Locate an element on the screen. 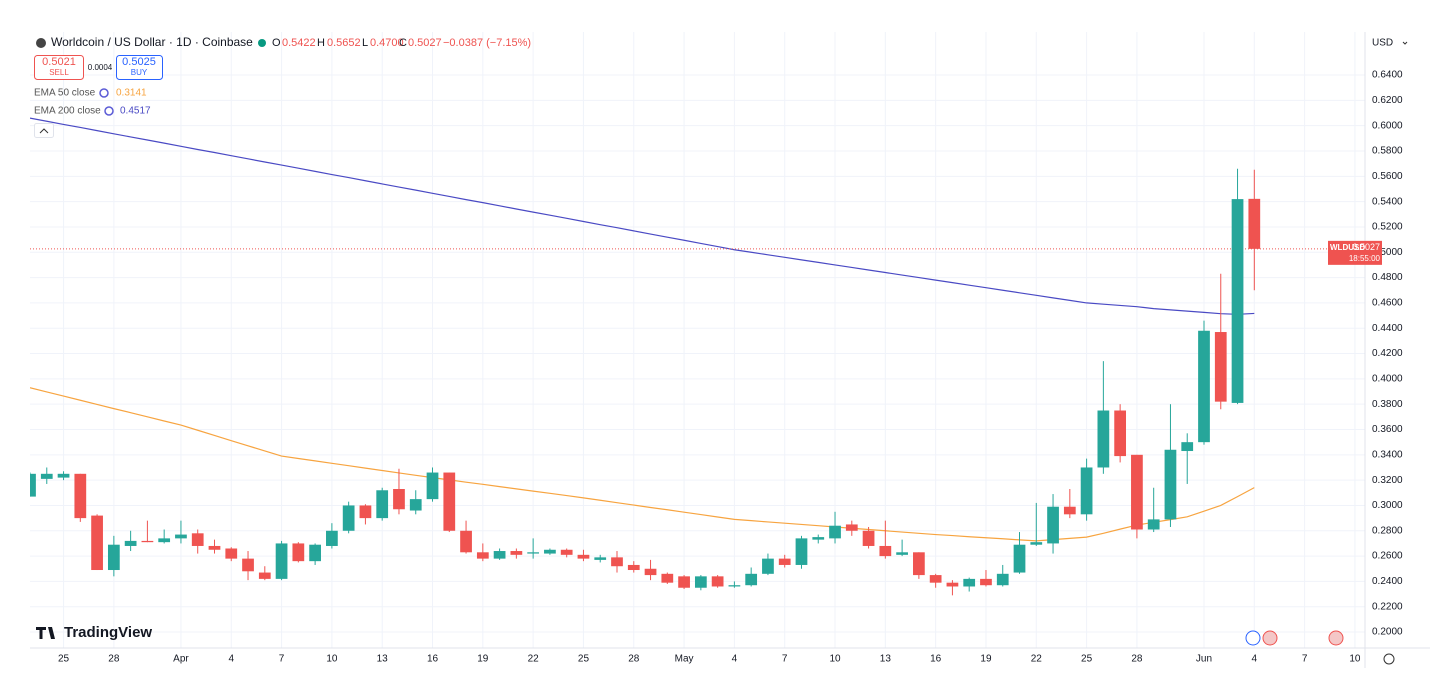  collapse-icon is located at coordinates (44, 131).